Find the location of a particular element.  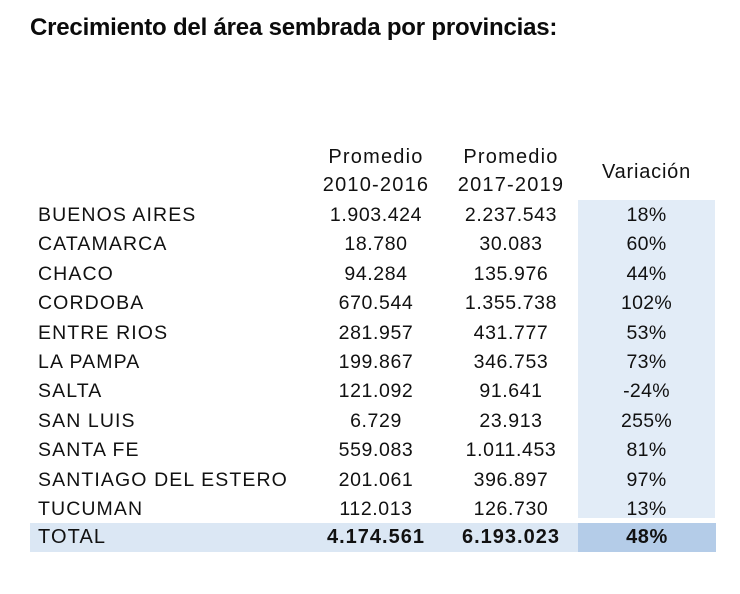

total-row: TOTAL 4.174.561 6.193.023 48% is located at coordinates (373, 537).